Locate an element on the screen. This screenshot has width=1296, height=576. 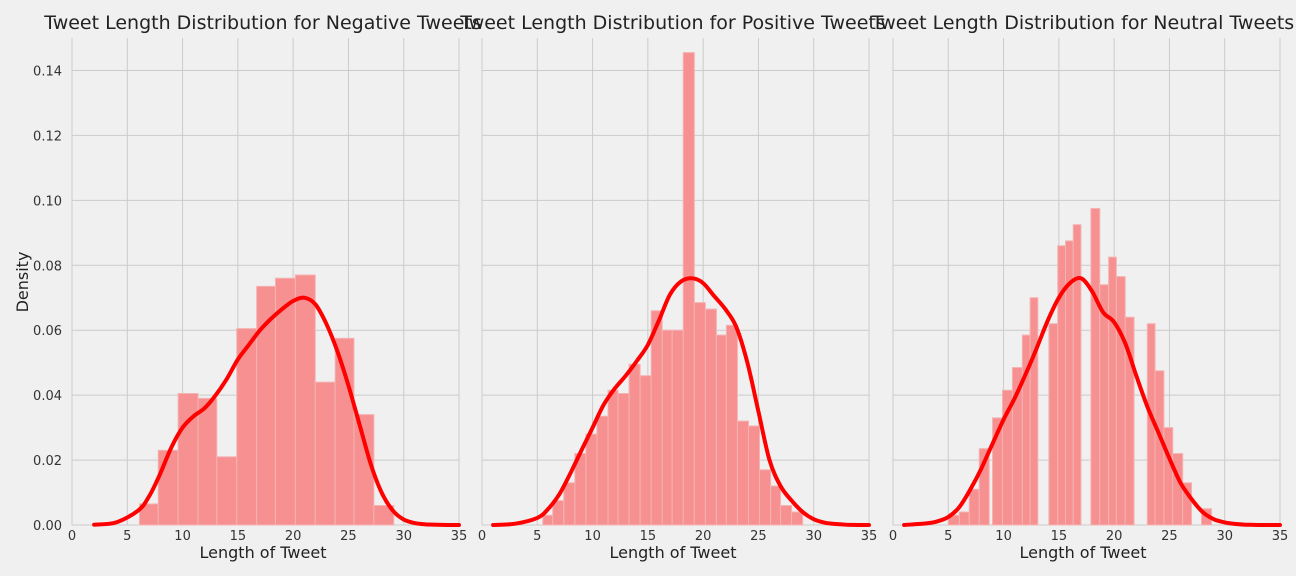
y-tick-label: 0.08 is located at coordinates (47, 266).